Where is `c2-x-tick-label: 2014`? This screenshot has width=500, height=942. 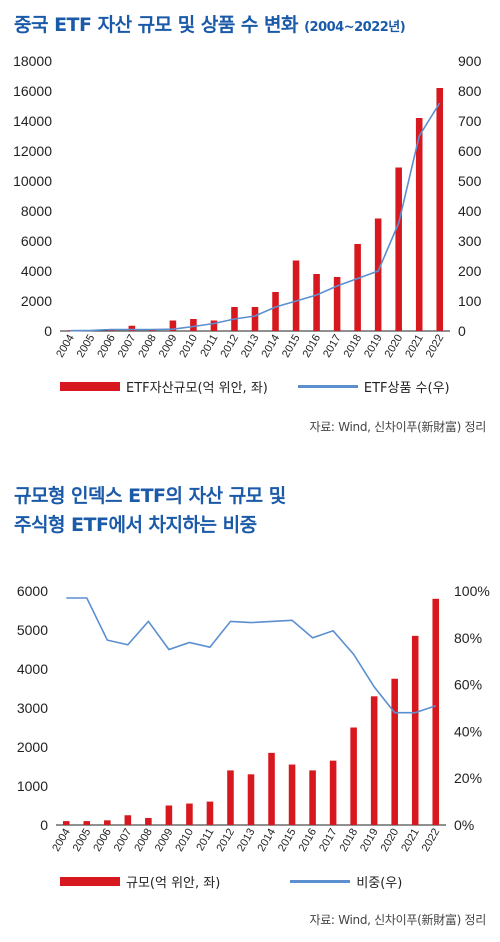
c2-x-tick-label: 2014 is located at coordinates (266, 840).